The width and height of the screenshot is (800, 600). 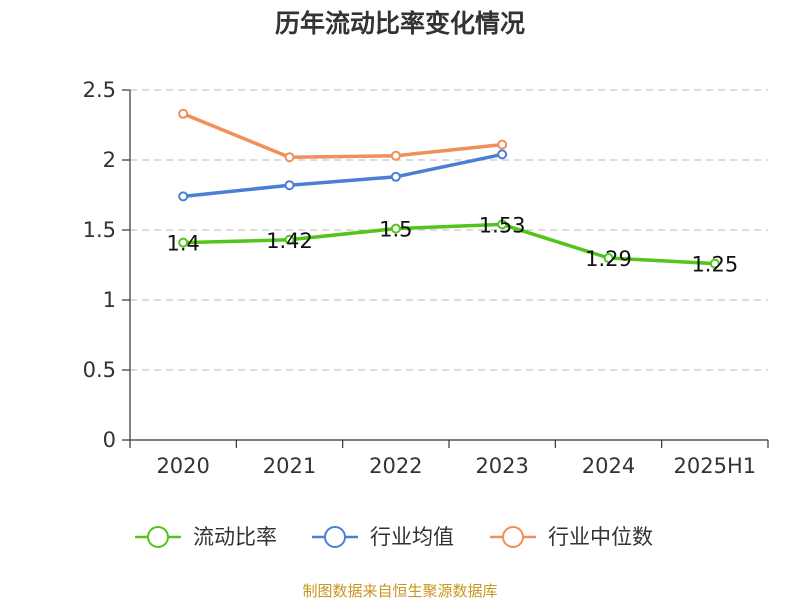 I want to click on y-axis: 0 0.5 1 1.5 2 2.5, so click(x=107, y=265).